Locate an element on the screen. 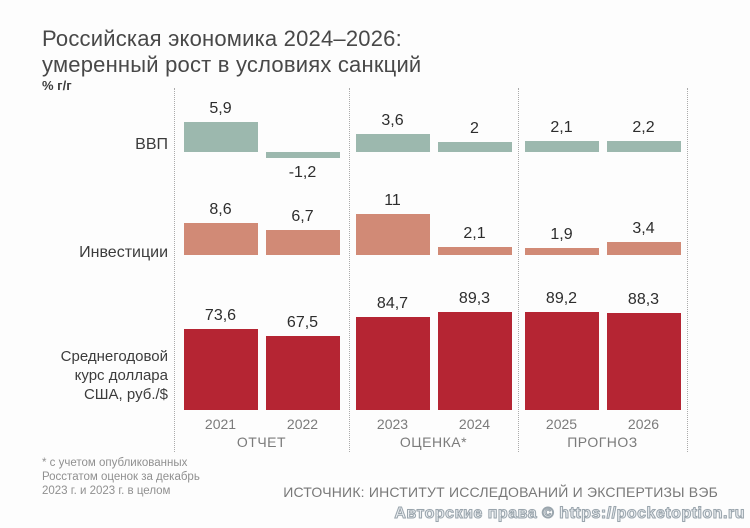  bar-gdp-2026 is located at coordinates (643, 146).